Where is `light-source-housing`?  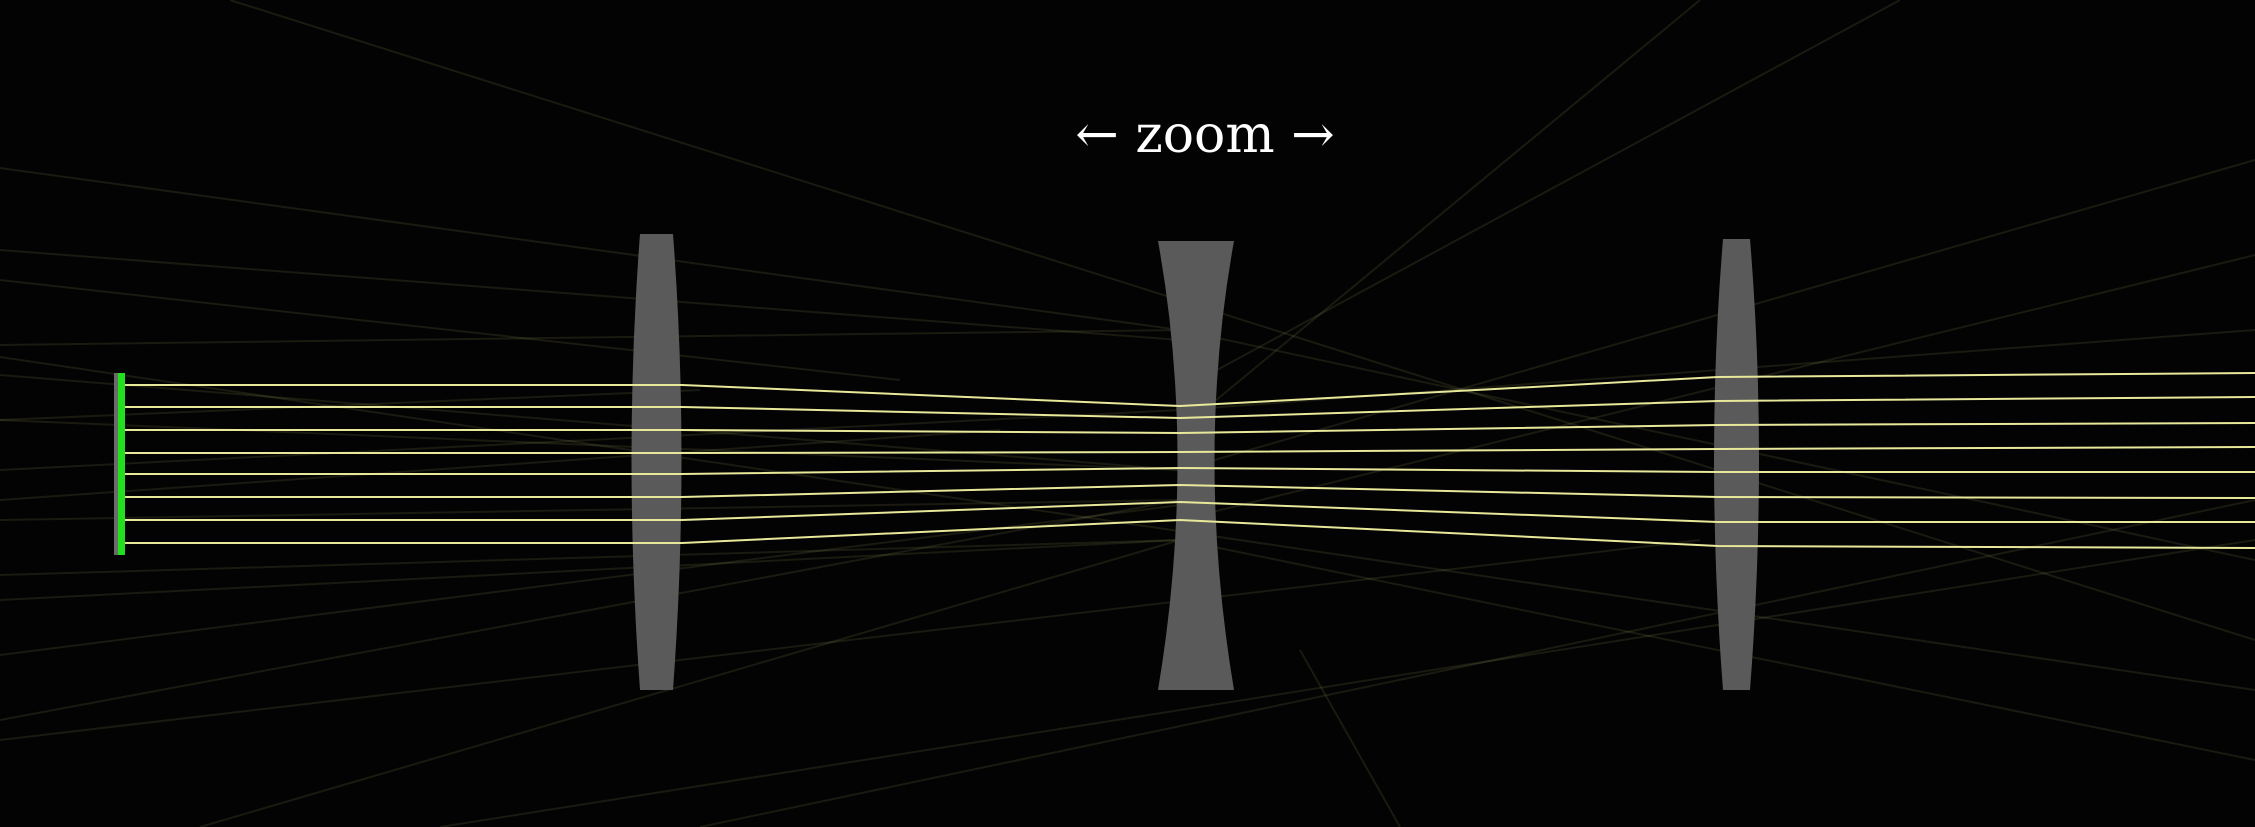
light-source-housing is located at coordinates (117, 464).